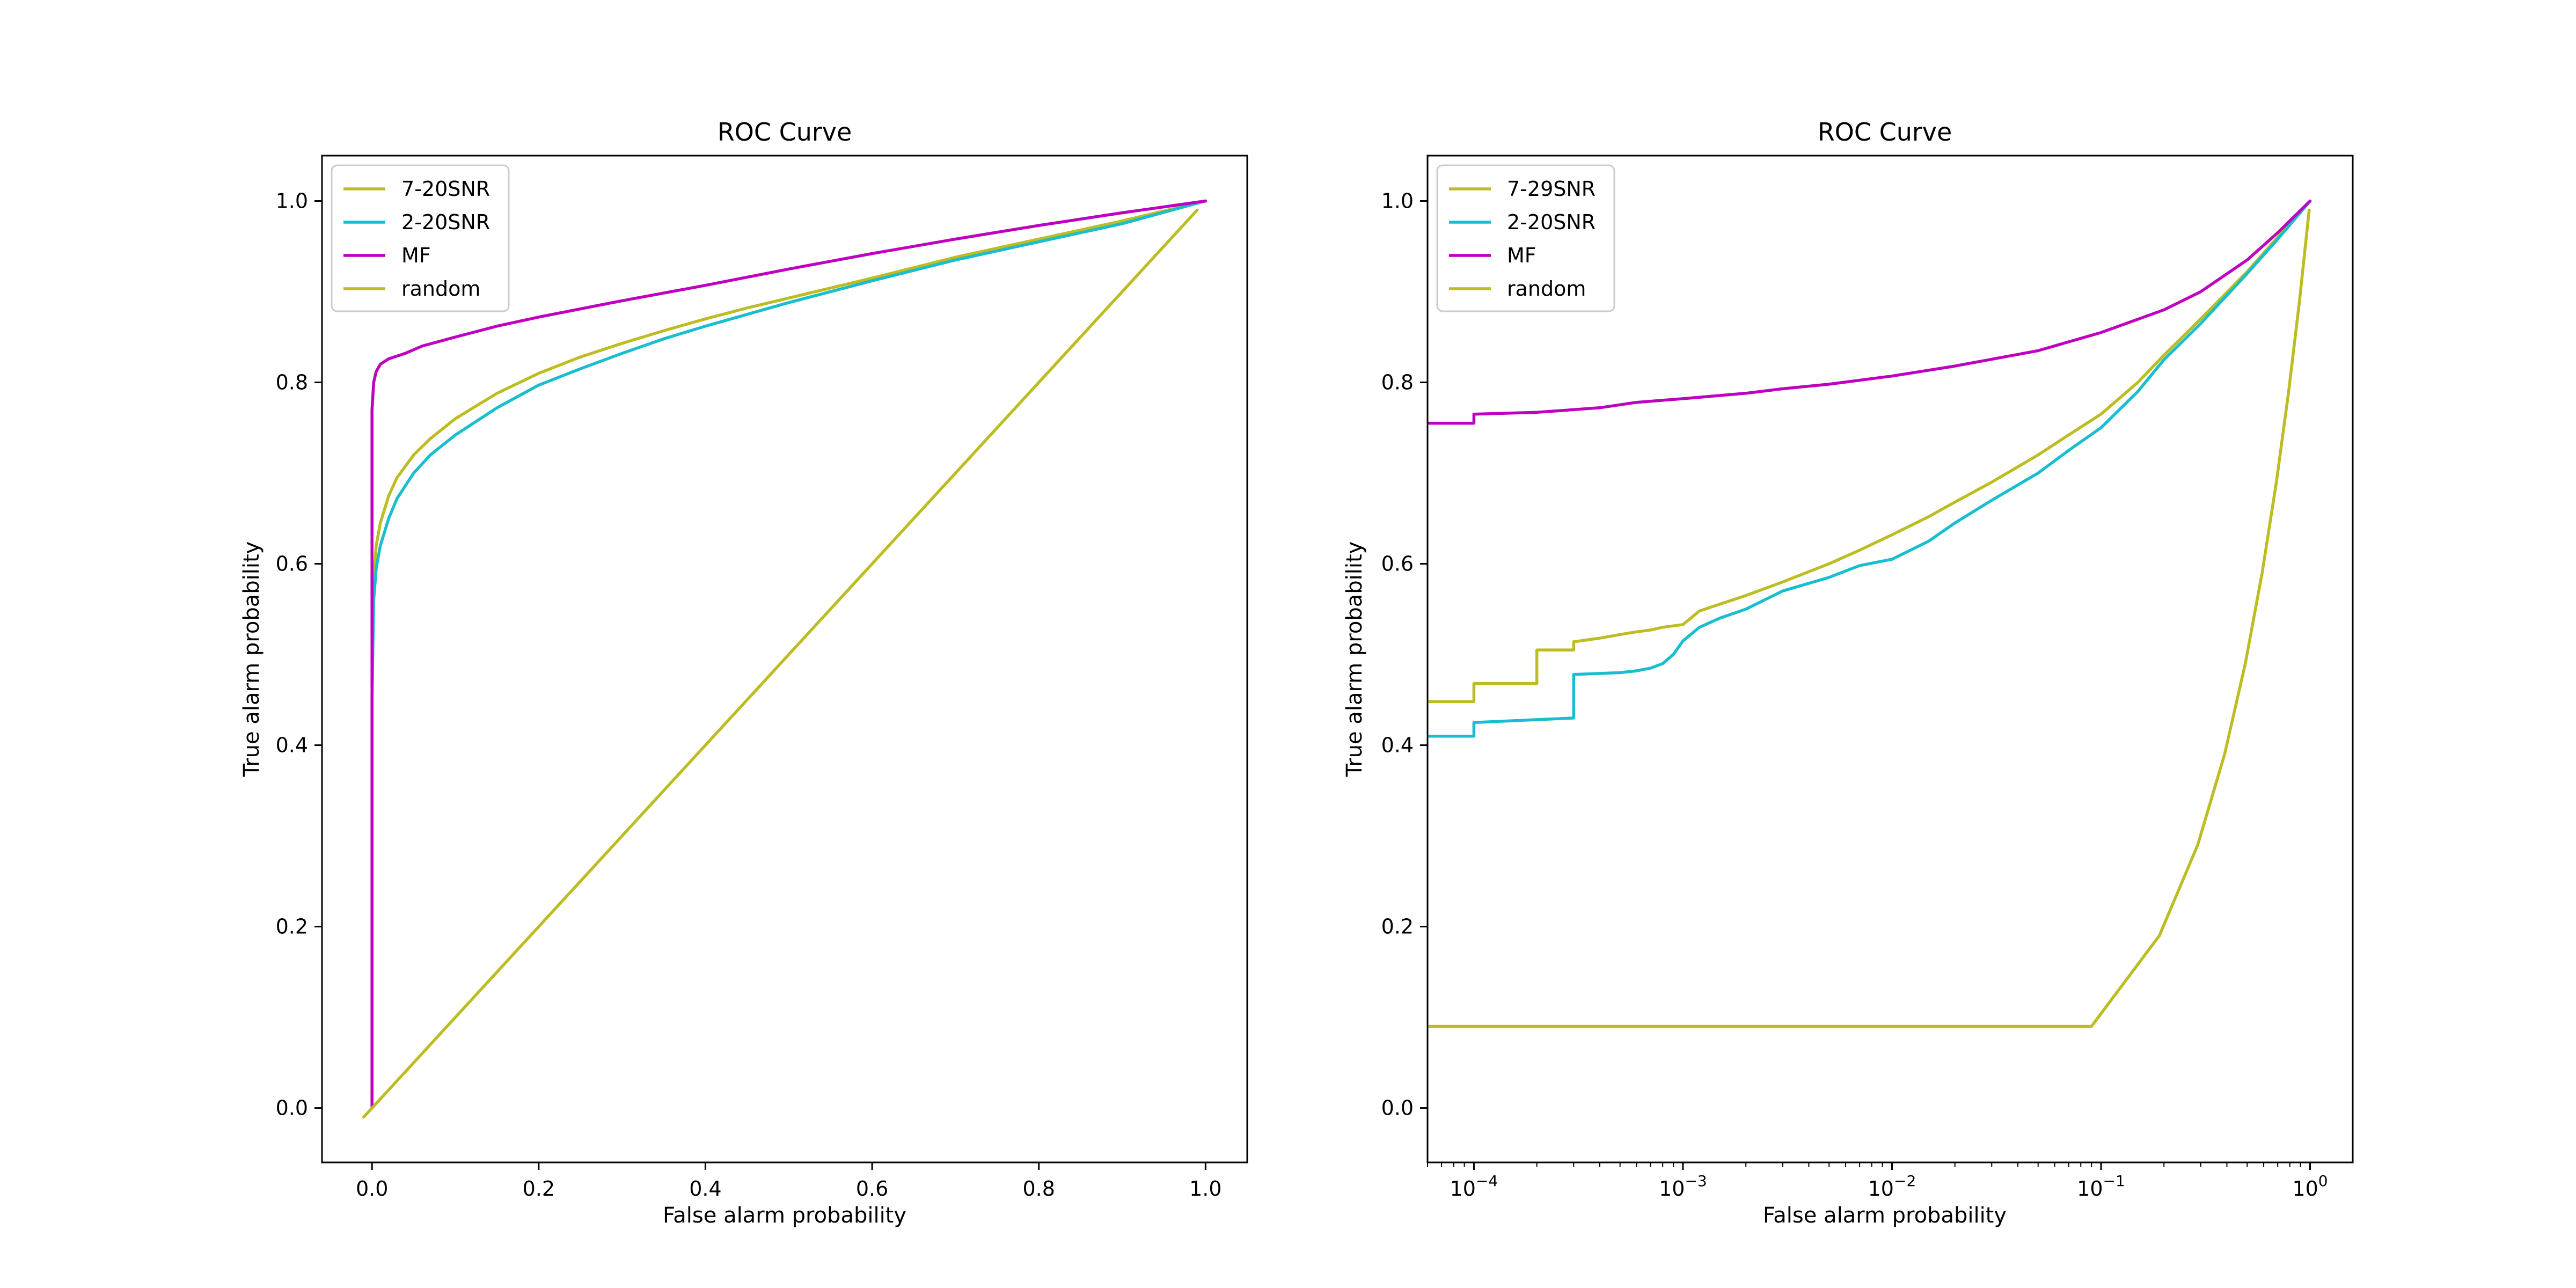 The image size is (2576, 1288). What do you see at coordinates (1551, 189) in the screenshot?
I see `right-legend-label: 7-29SNR` at bounding box center [1551, 189].